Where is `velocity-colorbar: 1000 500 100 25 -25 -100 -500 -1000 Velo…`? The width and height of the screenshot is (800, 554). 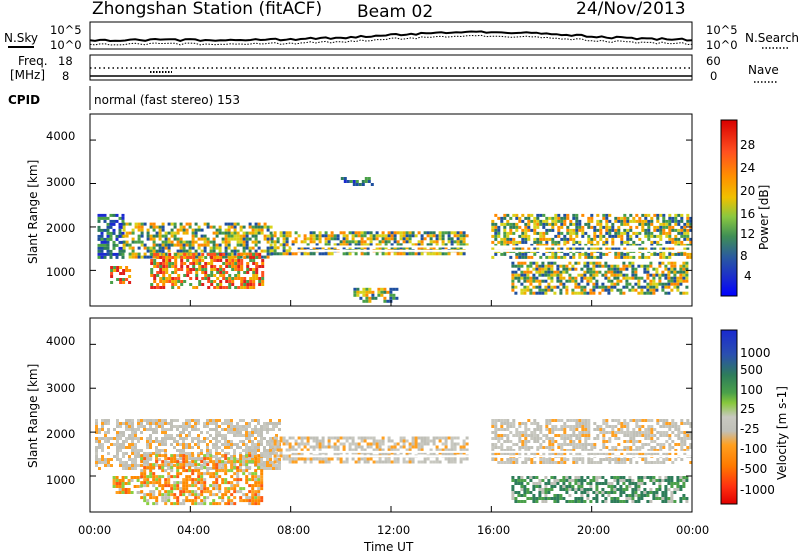 velocity-colorbar: 1000 500 100 25 -25 -100 -500 -1000 Velo… is located at coordinates (754, 417).